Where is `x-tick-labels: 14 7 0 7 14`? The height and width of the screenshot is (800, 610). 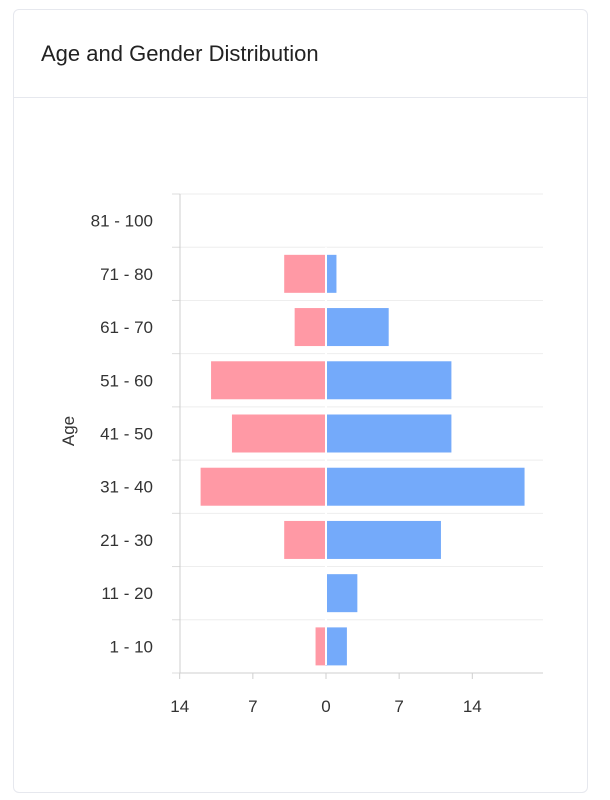
x-tick-labels: 14 7 0 7 14 is located at coordinates (326, 706).